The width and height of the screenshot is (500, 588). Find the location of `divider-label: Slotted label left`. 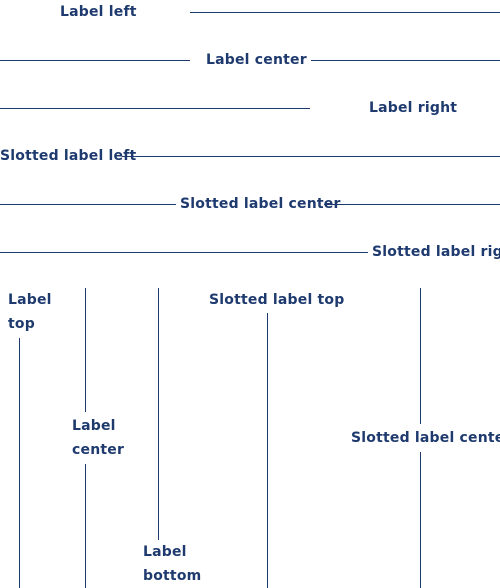

divider-label: Slotted label left is located at coordinates (68, 156).